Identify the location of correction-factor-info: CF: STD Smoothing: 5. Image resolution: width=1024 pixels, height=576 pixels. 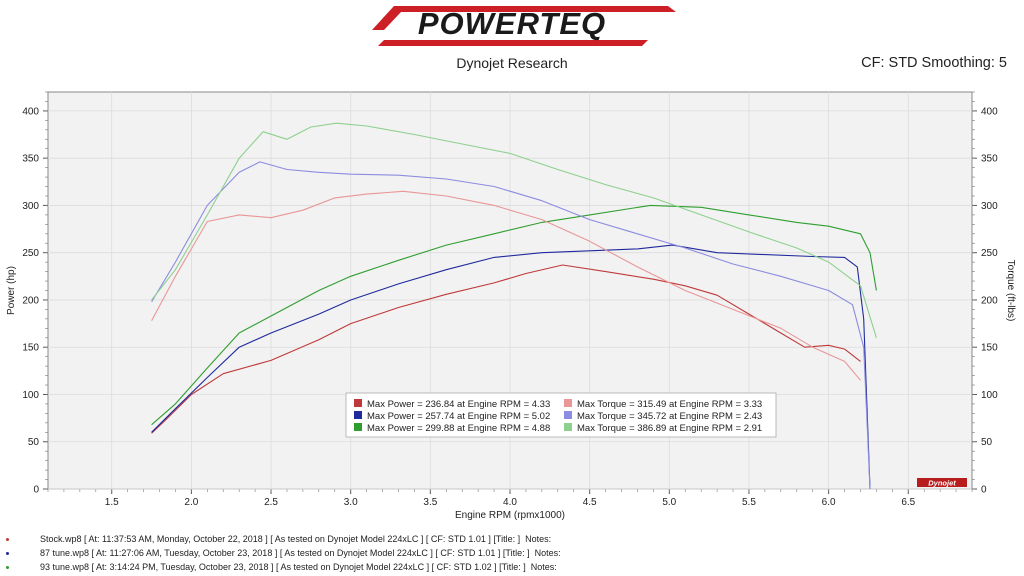
(934, 63).